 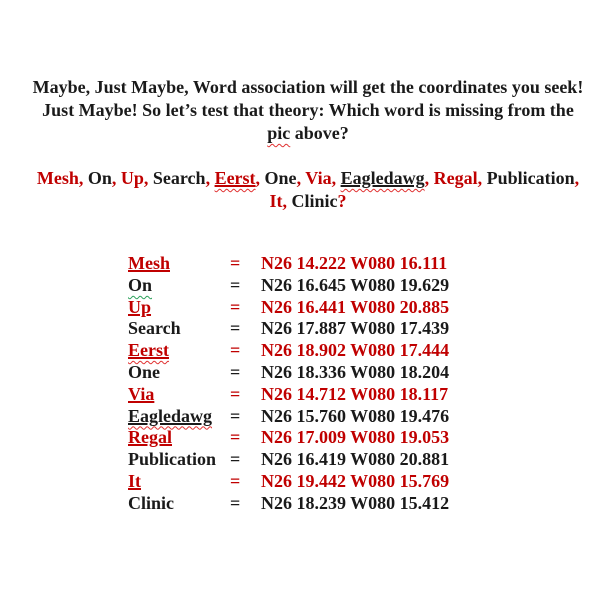 I want to click on list-word-up: Up, so click(x=132, y=178).